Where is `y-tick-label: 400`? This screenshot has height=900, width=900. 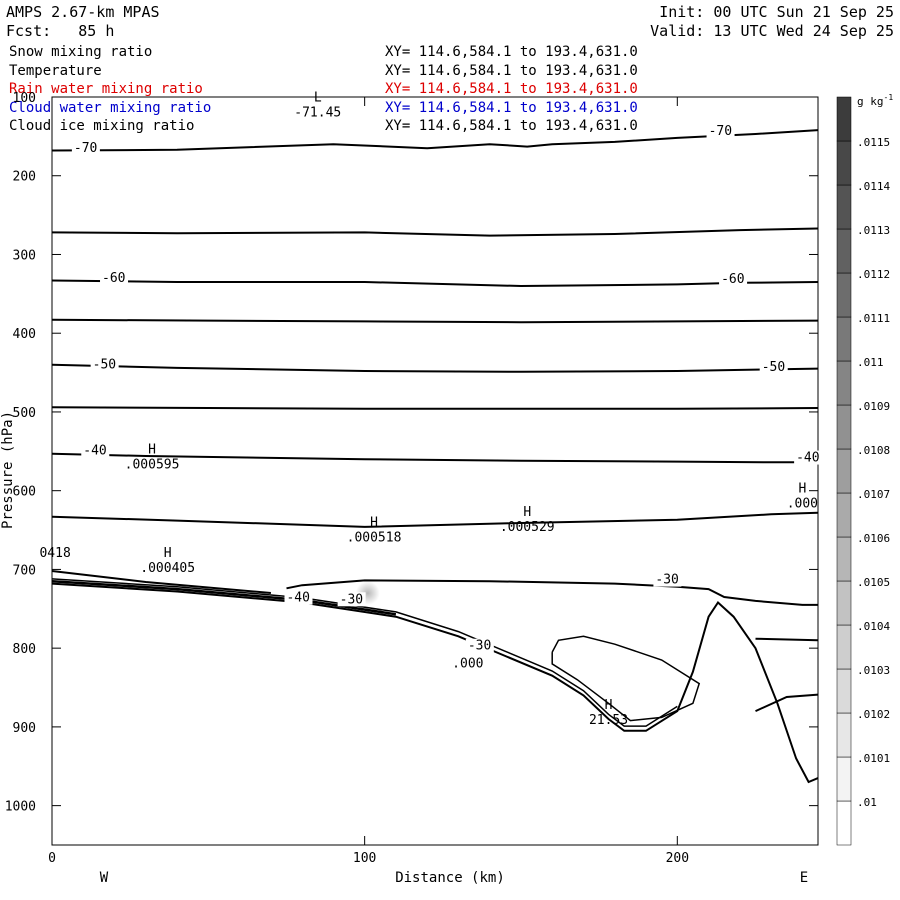
y-tick-label: 400 is located at coordinates (24, 334).